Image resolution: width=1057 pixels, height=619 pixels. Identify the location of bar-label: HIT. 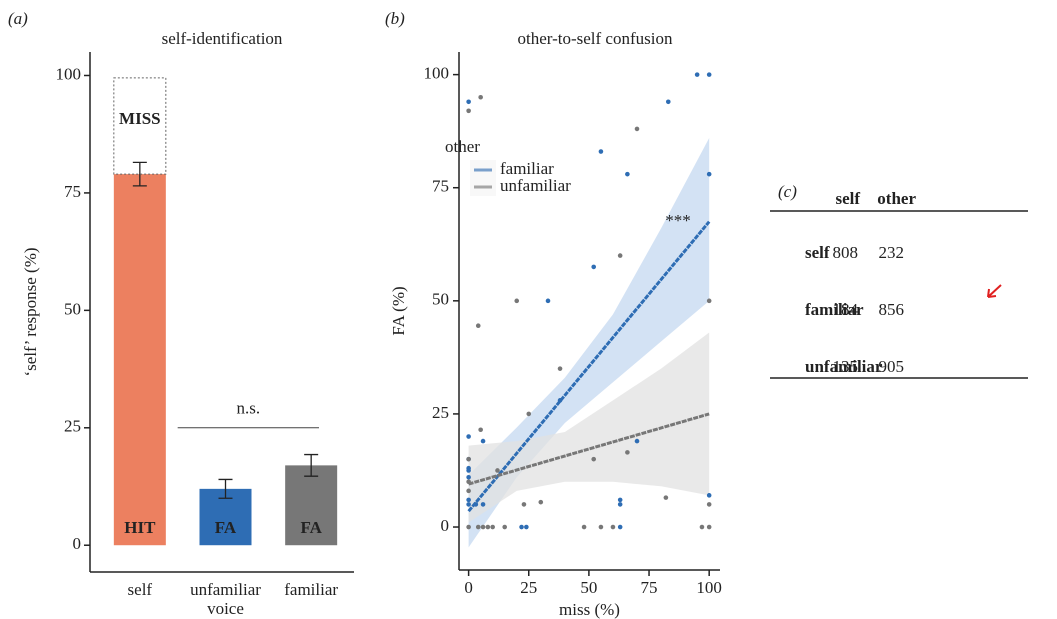
(140, 527).